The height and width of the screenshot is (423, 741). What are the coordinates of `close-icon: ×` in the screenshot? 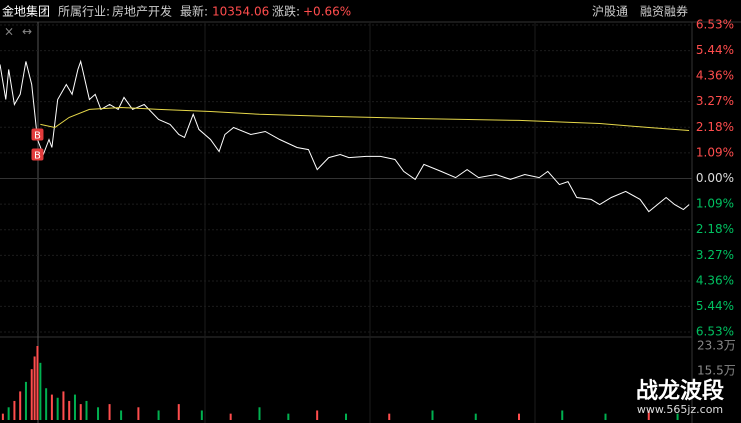 It's located at (9, 32).